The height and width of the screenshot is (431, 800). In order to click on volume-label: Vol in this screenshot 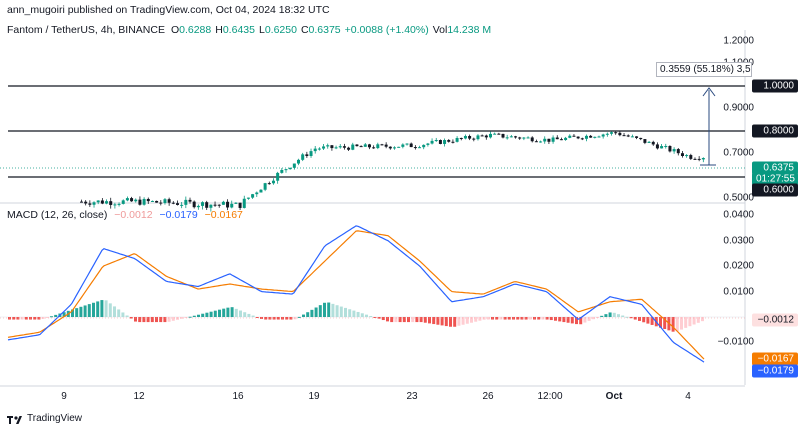, I will do `click(440, 30)`.